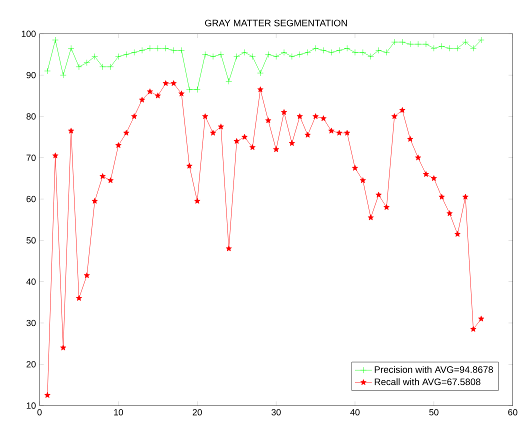 The image size is (521, 427). What do you see at coordinates (276, 412) in the screenshot?
I see `x-tick-label: 30` at bounding box center [276, 412].